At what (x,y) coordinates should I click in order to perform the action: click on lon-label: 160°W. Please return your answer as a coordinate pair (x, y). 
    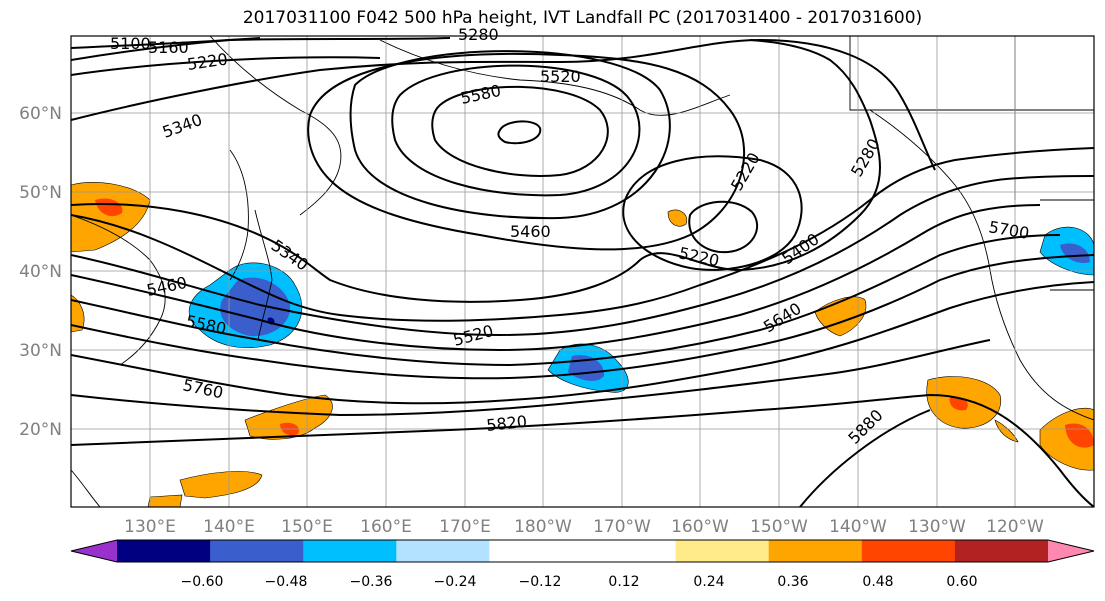
    Looking at the image, I should click on (700, 527).